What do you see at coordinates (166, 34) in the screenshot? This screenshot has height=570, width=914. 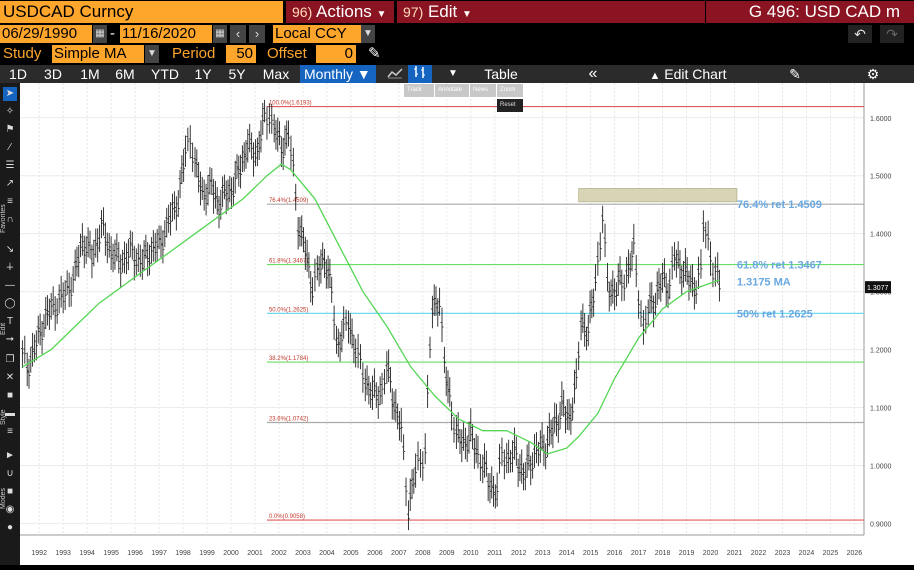 I see `end-date-field: 11/16/2020` at bounding box center [166, 34].